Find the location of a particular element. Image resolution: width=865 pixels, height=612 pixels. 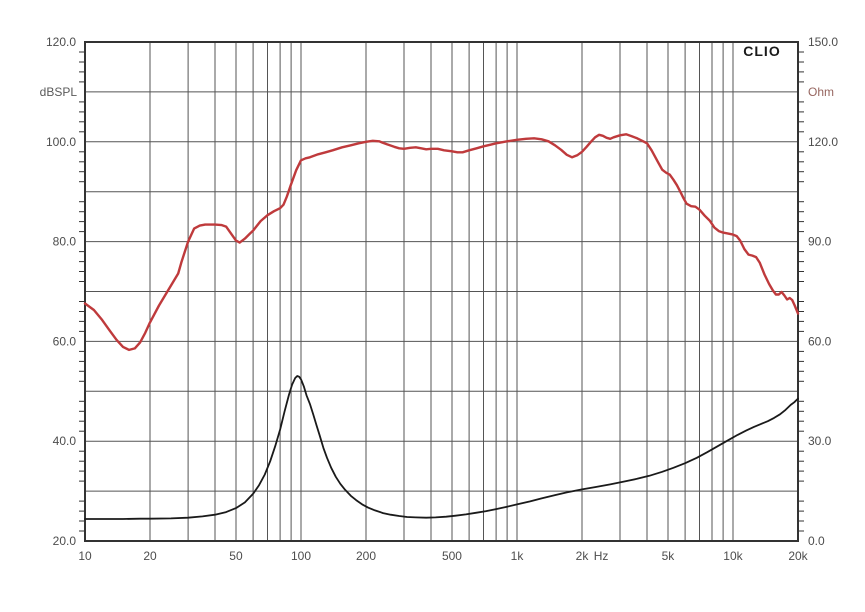

left-axis-tick-label: 40.0 is located at coordinates (65, 441).